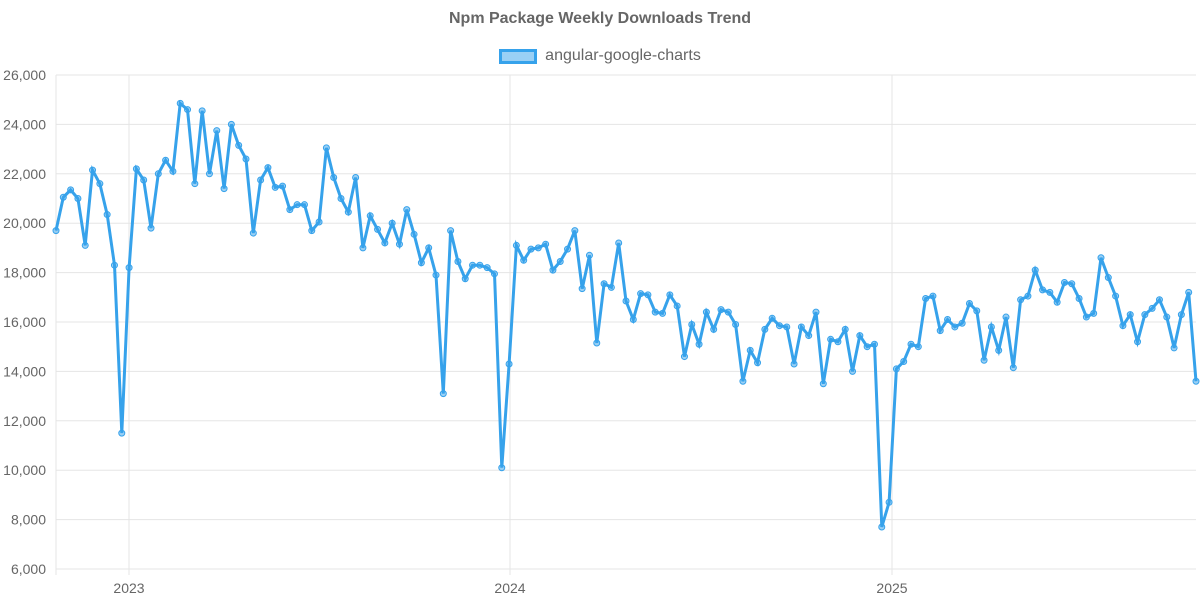  Describe the element at coordinates (28, 569) in the screenshot. I see `y-tick-label: 6,000` at that location.